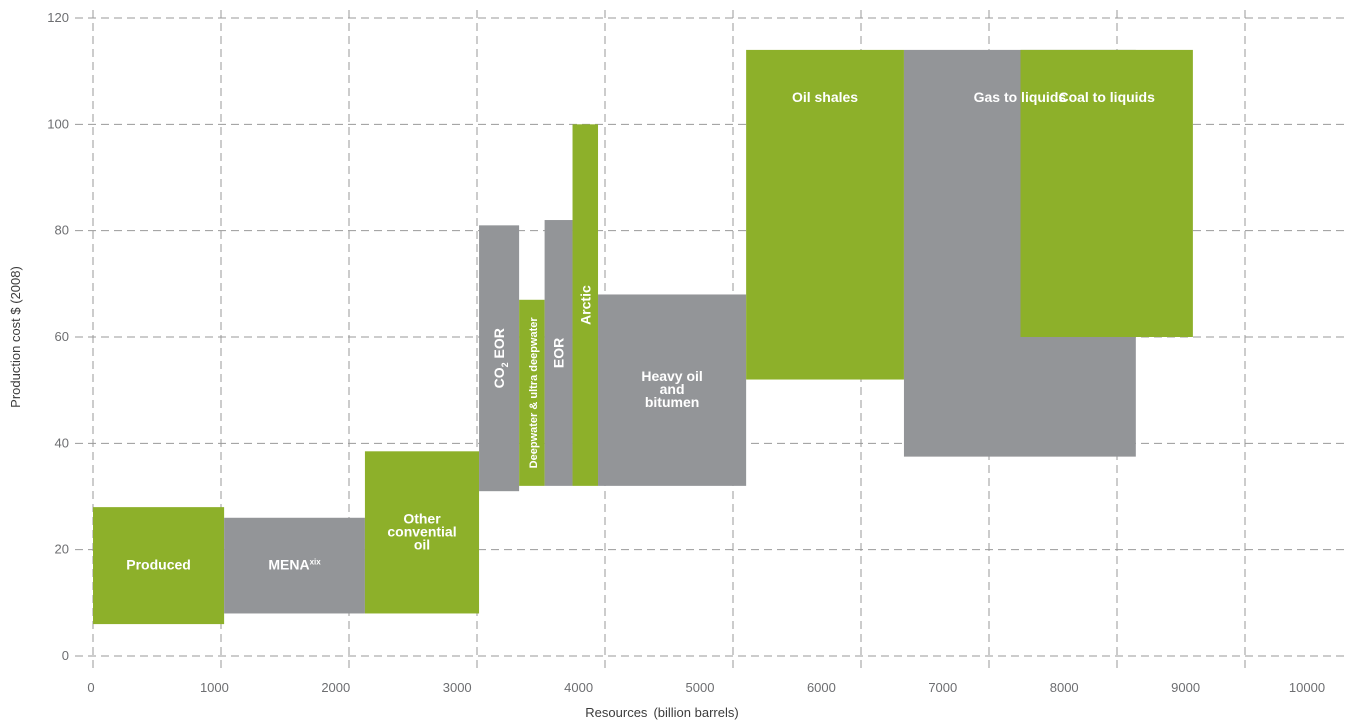 This screenshot has width=1355, height=726. I want to click on x-tick-label: 8000, so click(1064, 687).